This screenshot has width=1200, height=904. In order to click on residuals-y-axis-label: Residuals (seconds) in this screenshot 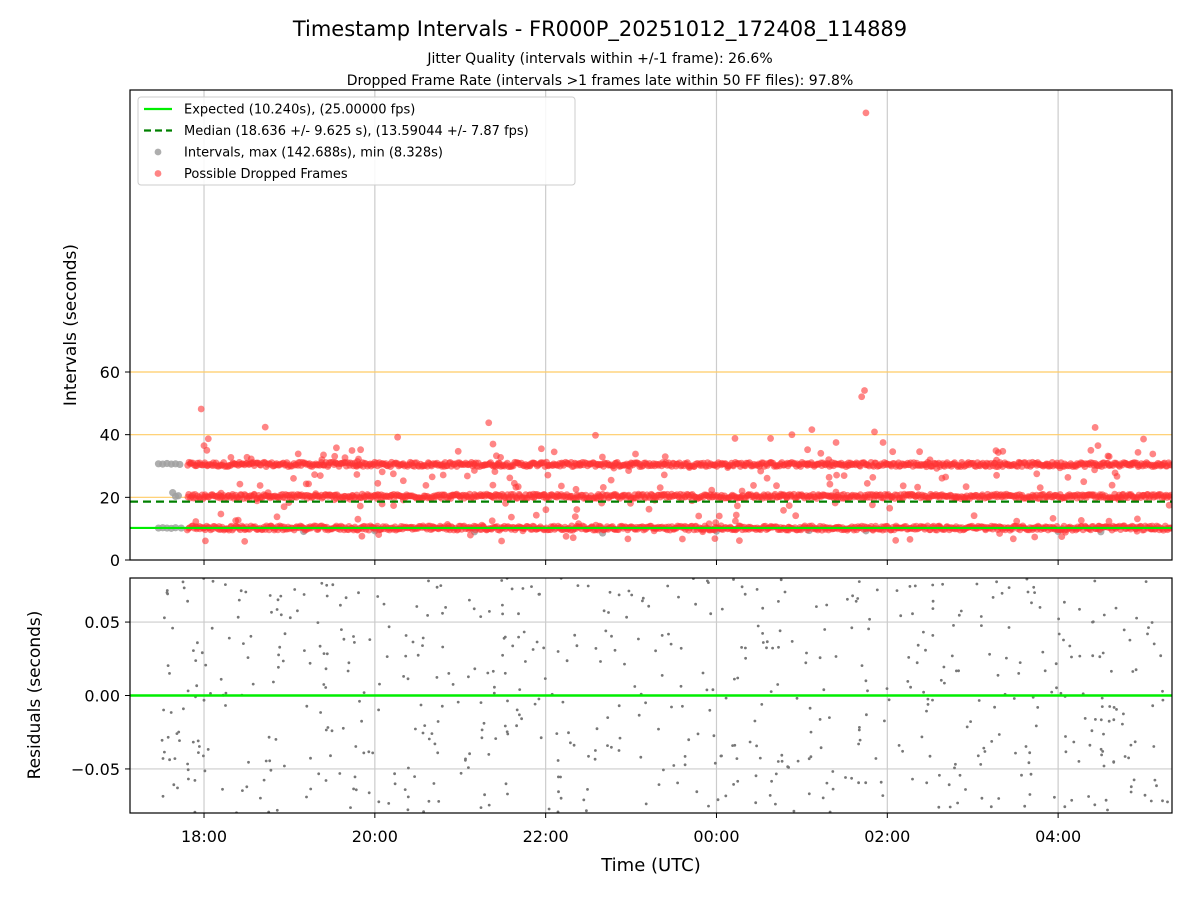, I will do `click(35, 695)`.